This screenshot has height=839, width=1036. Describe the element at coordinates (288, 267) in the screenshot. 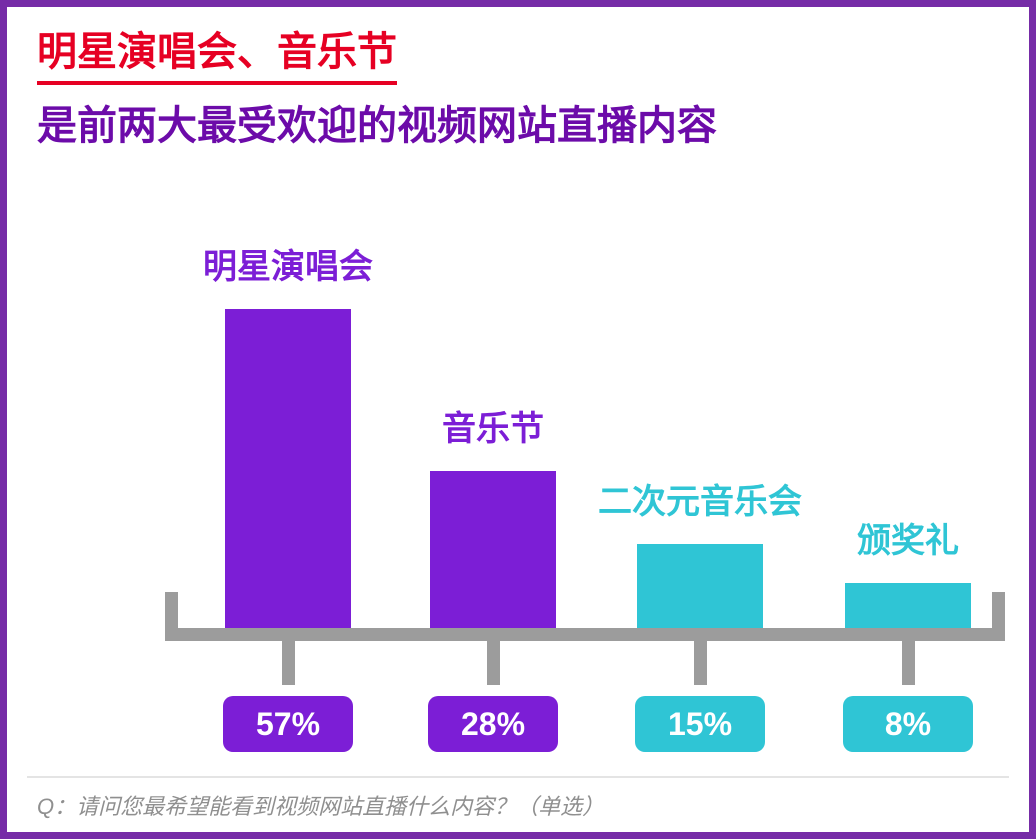

I see `bar-label-1: 明星演唱会` at that location.